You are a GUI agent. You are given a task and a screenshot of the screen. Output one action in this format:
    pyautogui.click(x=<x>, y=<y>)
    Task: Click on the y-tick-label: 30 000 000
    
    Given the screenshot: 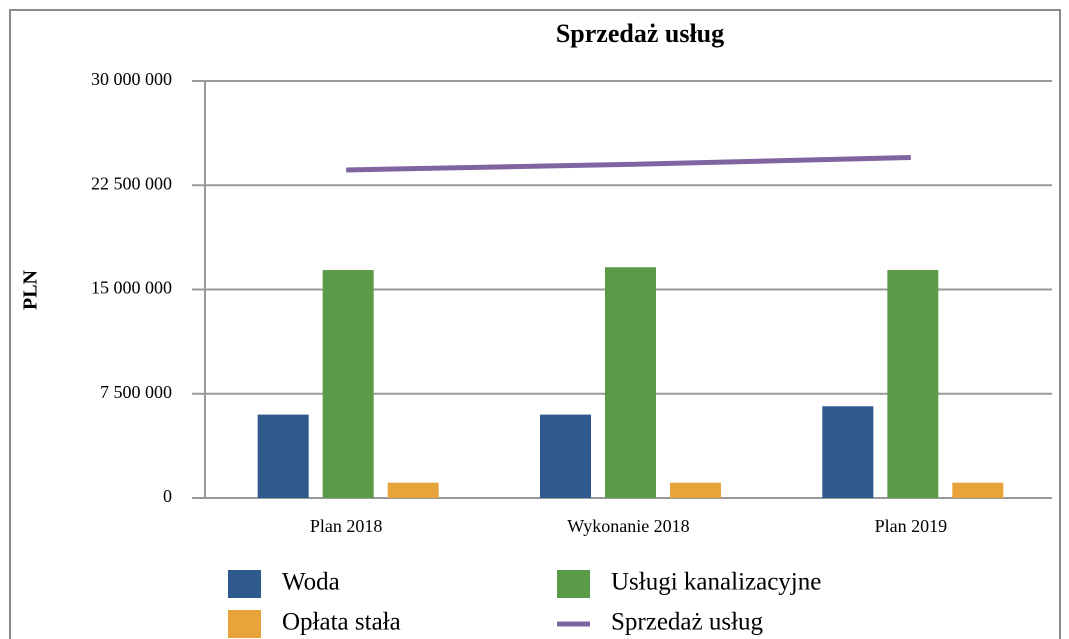 What is the action you would take?
    pyautogui.click(x=131, y=79)
    